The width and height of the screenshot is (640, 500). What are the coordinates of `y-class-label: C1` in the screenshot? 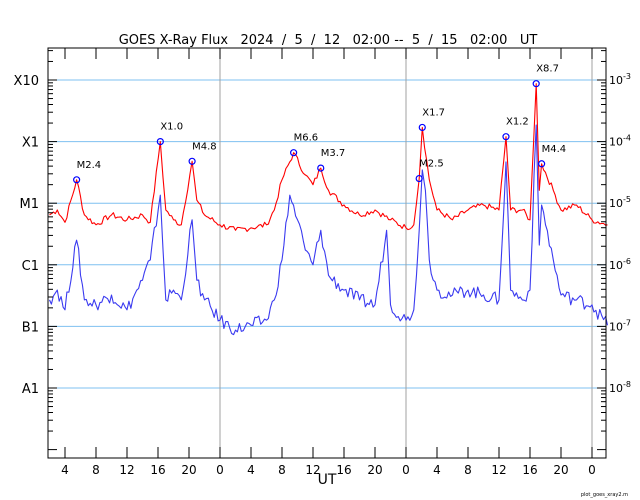 It's located at (30, 266).